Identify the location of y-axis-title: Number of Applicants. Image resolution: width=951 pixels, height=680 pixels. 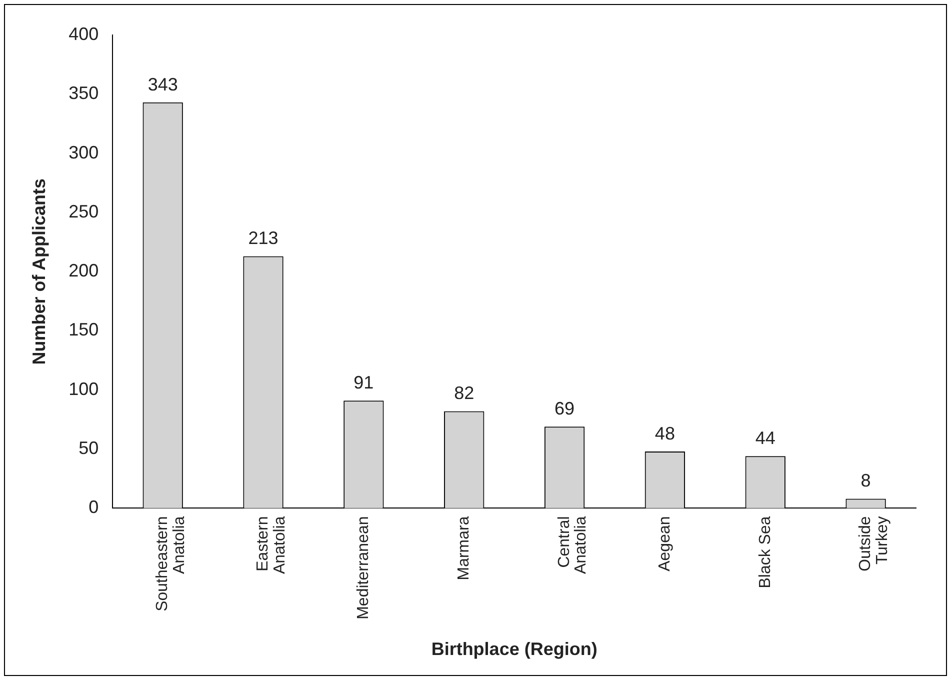
(38, 271).